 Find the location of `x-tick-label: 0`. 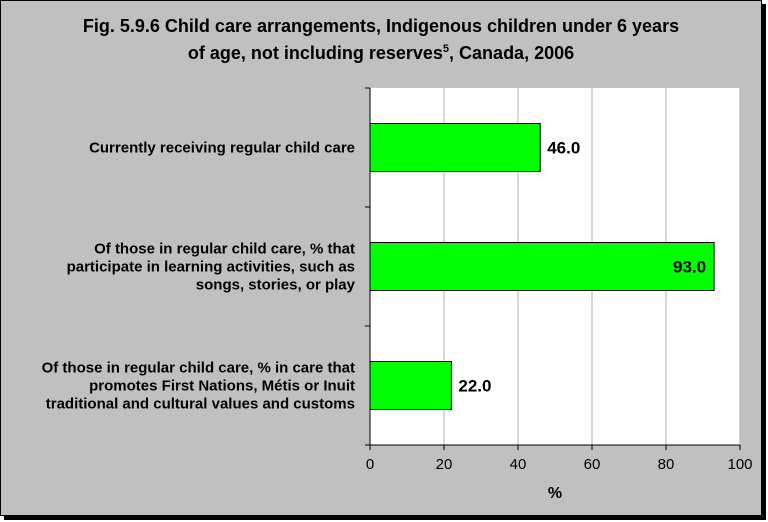

x-tick-label: 0 is located at coordinates (370, 464).